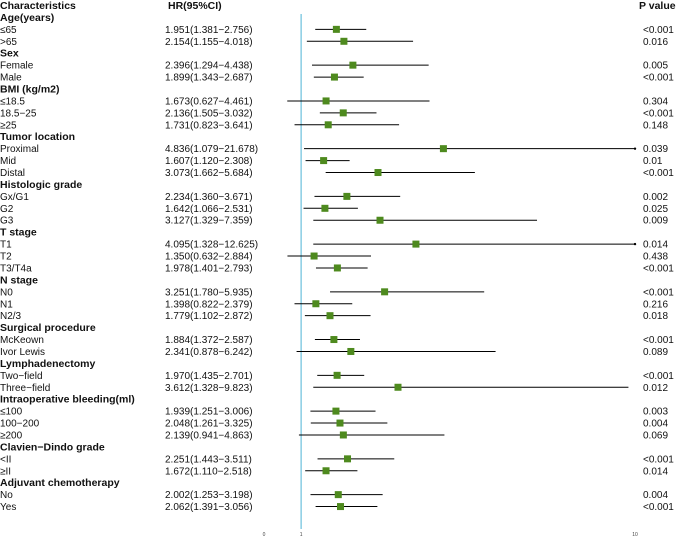  What do you see at coordinates (14, 197) in the screenshot?
I see `subgroup-label: Gx/G1` at bounding box center [14, 197].